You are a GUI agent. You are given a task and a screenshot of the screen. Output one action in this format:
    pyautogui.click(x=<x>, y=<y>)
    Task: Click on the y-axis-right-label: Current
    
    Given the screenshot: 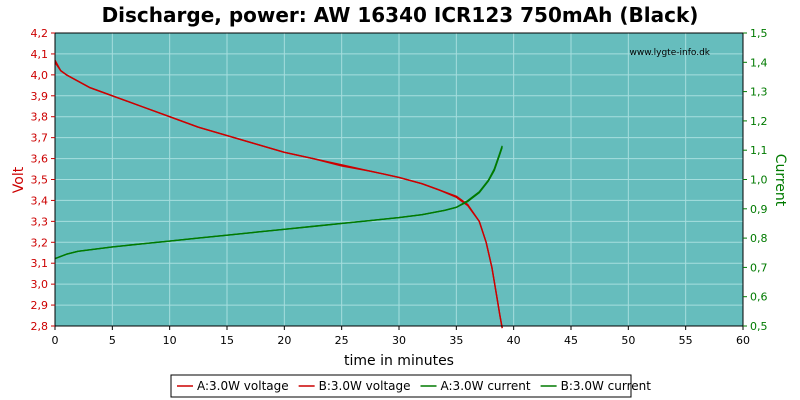 What is the action you would take?
    pyautogui.click(x=780, y=180)
    